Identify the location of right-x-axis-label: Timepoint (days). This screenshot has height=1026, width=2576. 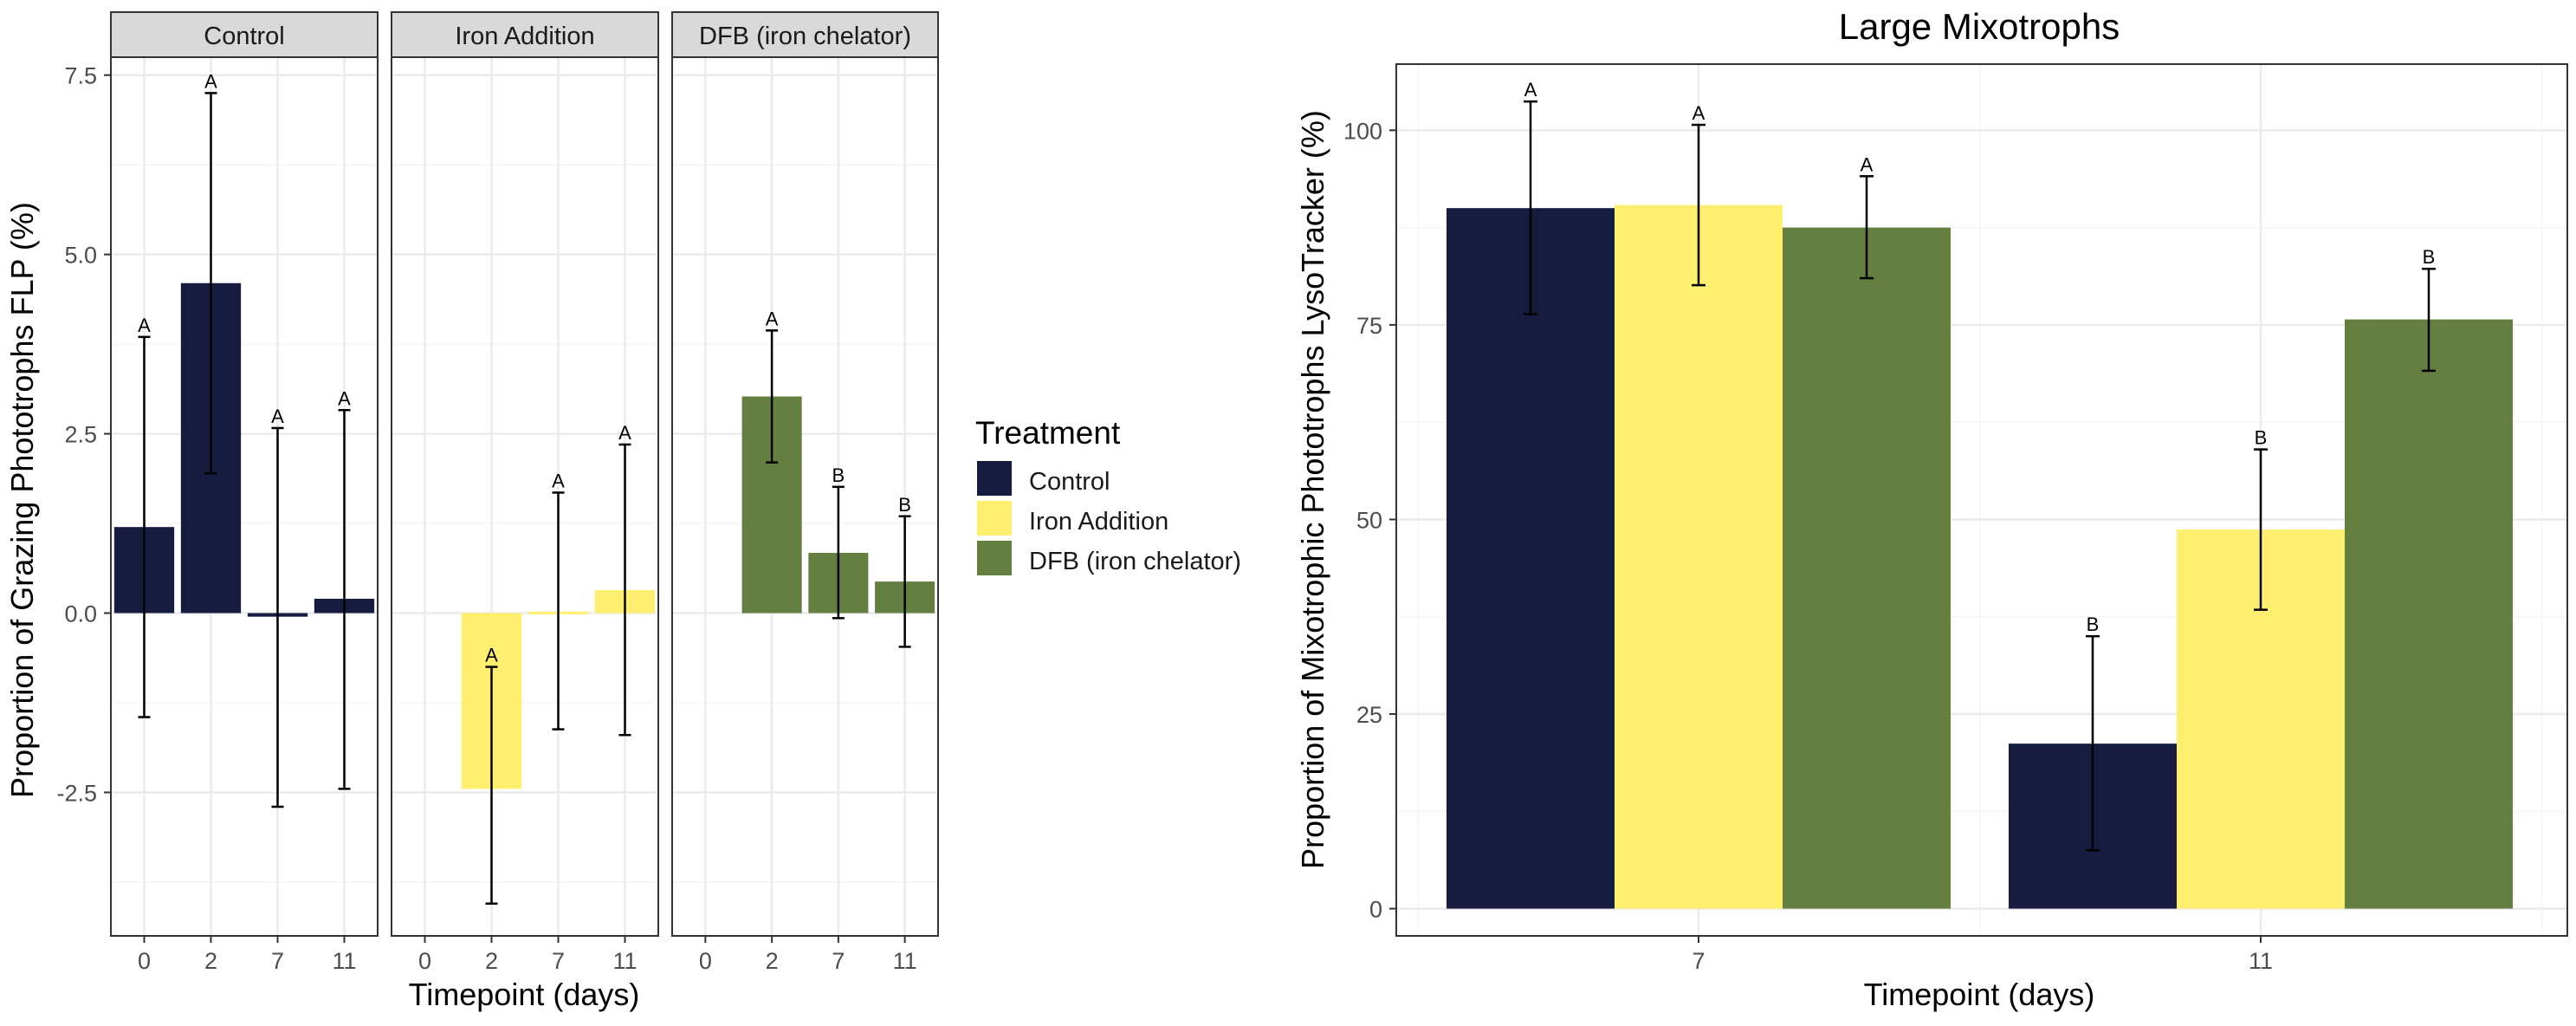
(1979, 994).